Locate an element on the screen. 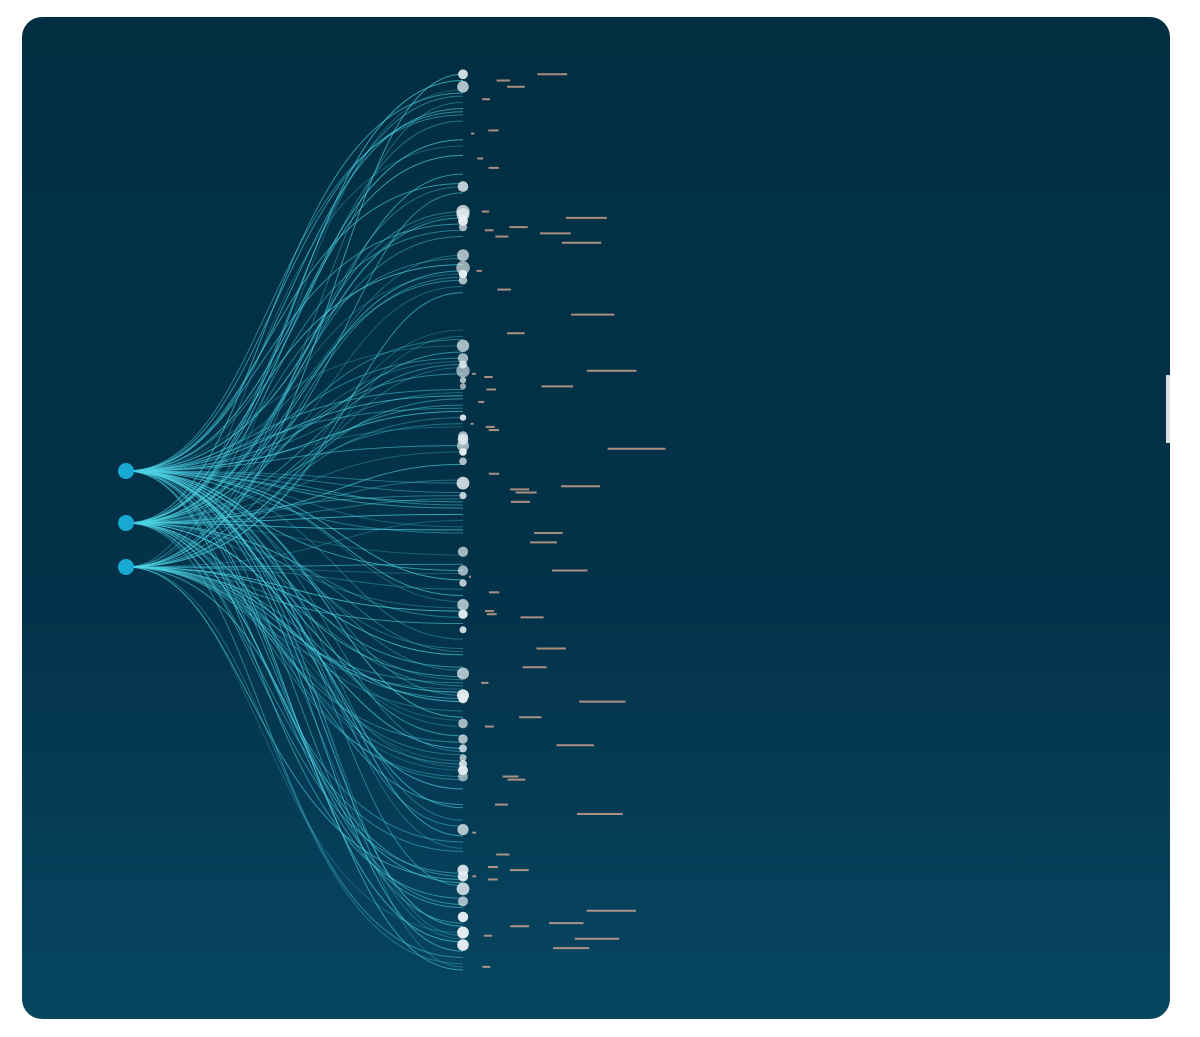 The image size is (1200, 1037). row-nodes is located at coordinates (463, 510).